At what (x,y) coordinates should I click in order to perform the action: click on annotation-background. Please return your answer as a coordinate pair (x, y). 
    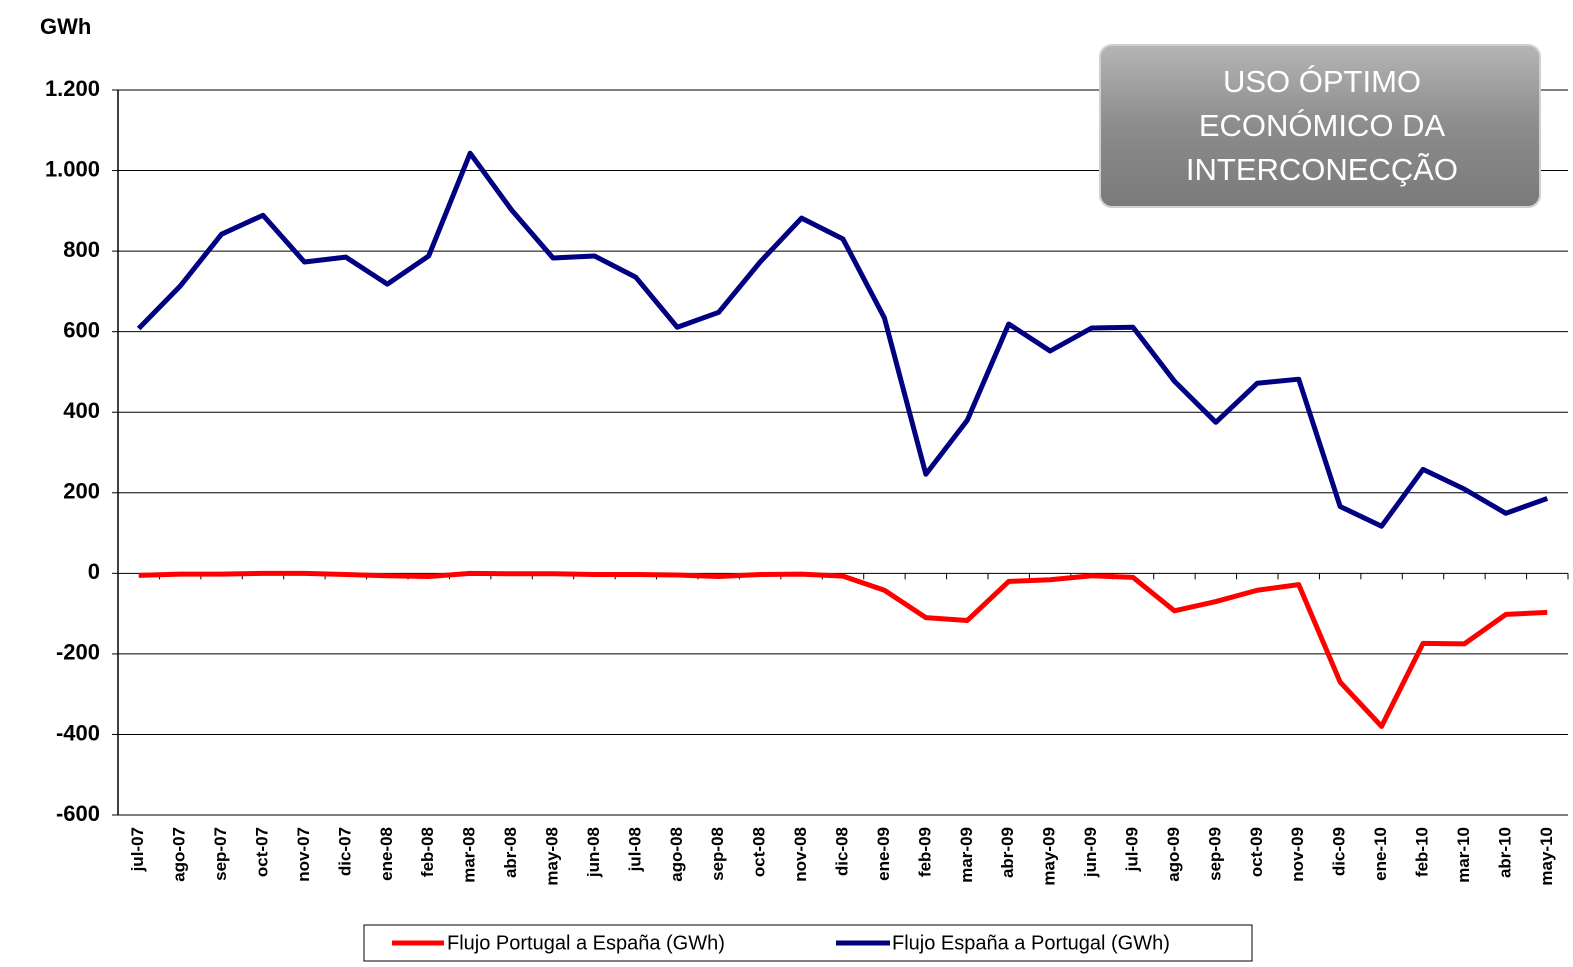
    Looking at the image, I should click on (1320, 126).